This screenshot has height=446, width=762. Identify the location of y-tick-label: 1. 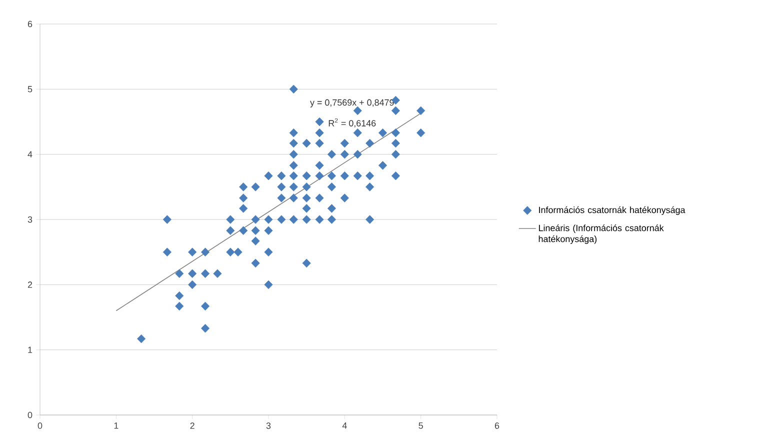
(30, 349).